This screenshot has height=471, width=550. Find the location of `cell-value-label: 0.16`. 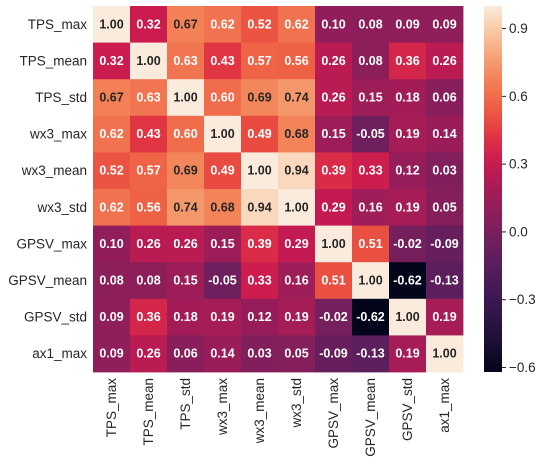

cell-value-label: 0.16 is located at coordinates (296, 281).